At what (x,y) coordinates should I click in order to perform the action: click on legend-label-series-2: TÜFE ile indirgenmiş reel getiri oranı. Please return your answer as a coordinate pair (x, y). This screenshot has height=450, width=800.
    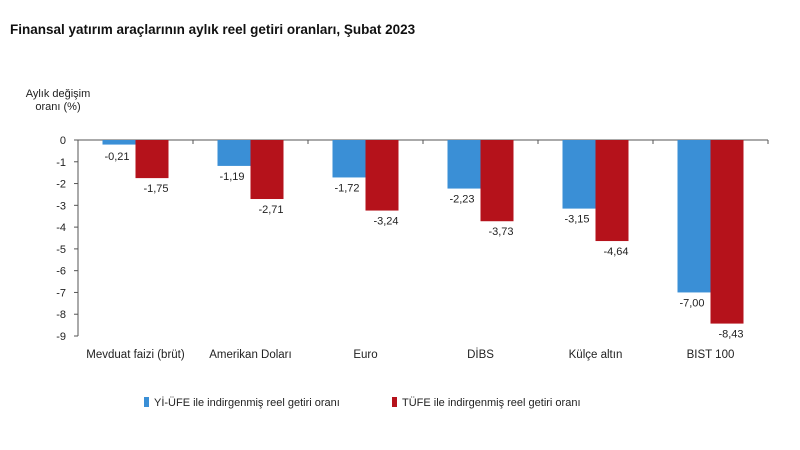
    Looking at the image, I should click on (491, 403).